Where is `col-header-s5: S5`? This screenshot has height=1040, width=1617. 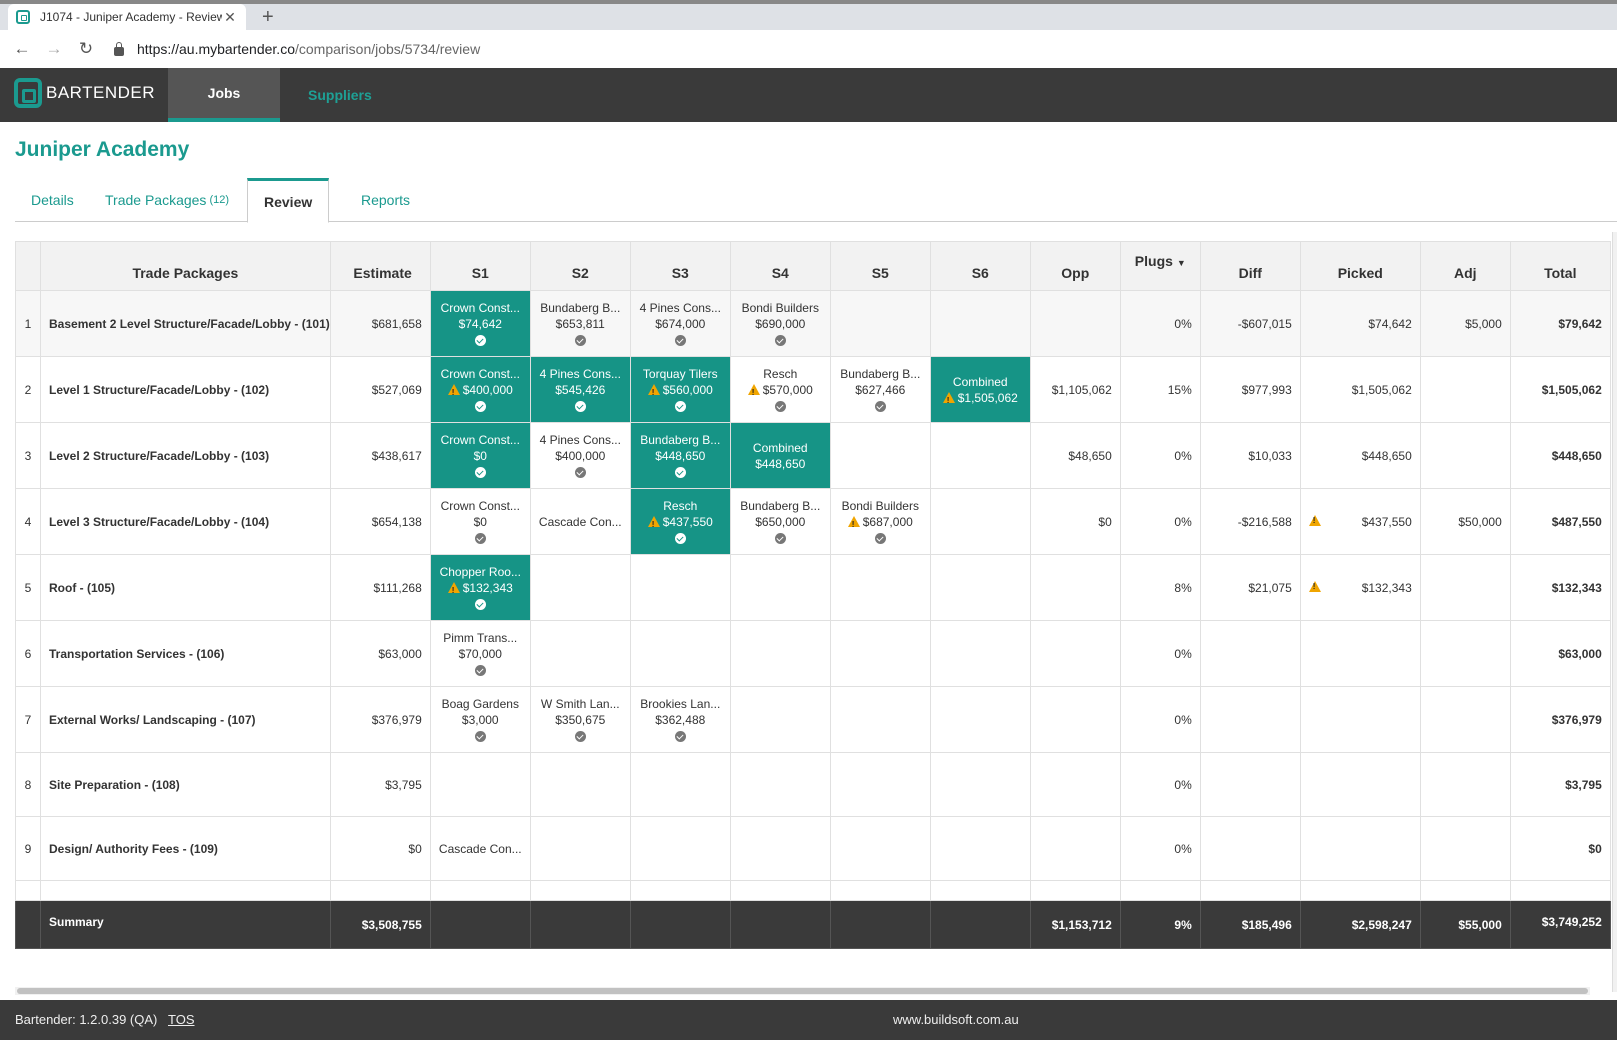
col-header-s5: S5 is located at coordinates (880, 266).